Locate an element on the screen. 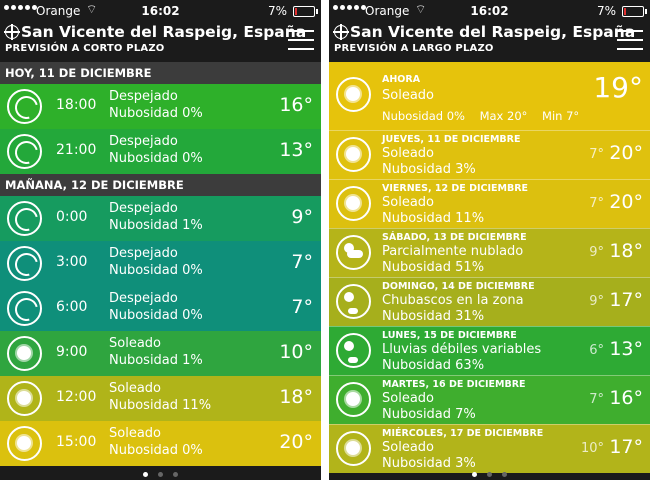 This screenshot has height=480, width=650. day-label: MARTES, 16 DE DICIEMBRE is located at coordinates (454, 384).